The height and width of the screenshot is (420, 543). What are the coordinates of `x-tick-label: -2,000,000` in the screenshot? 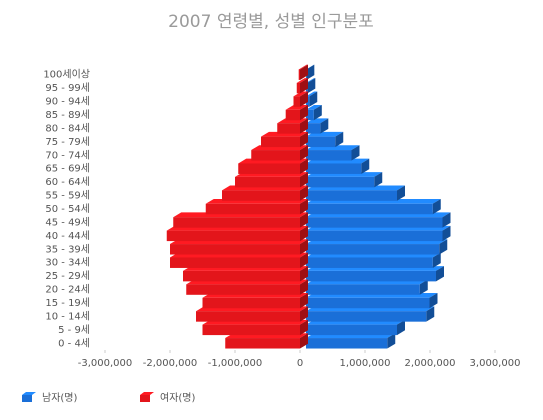 It's located at (170, 363).